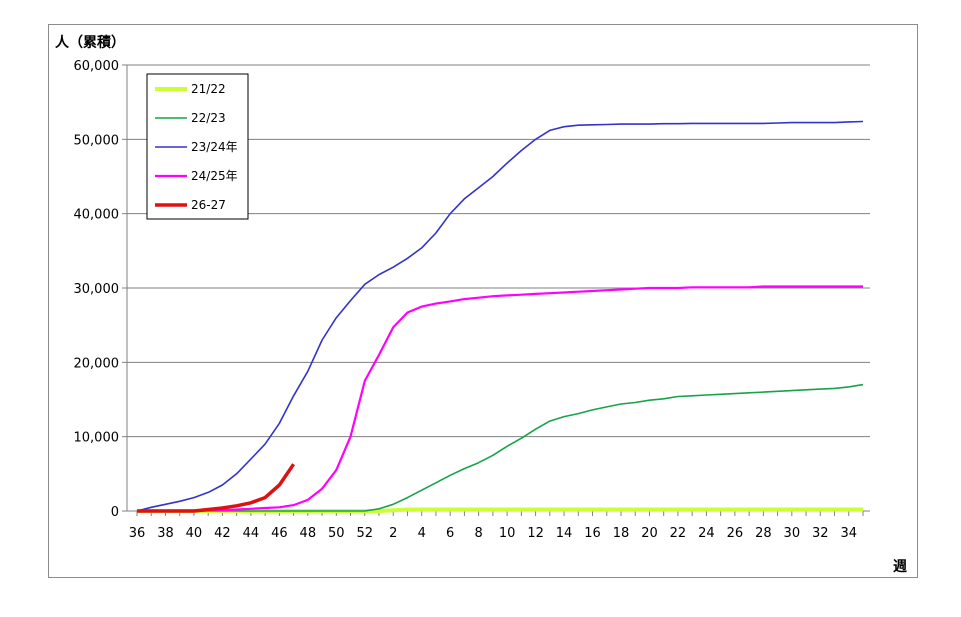  What do you see at coordinates (97, 140) in the screenshot?
I see `y-tick-label: 50,000` at bounding box center [97, 140].